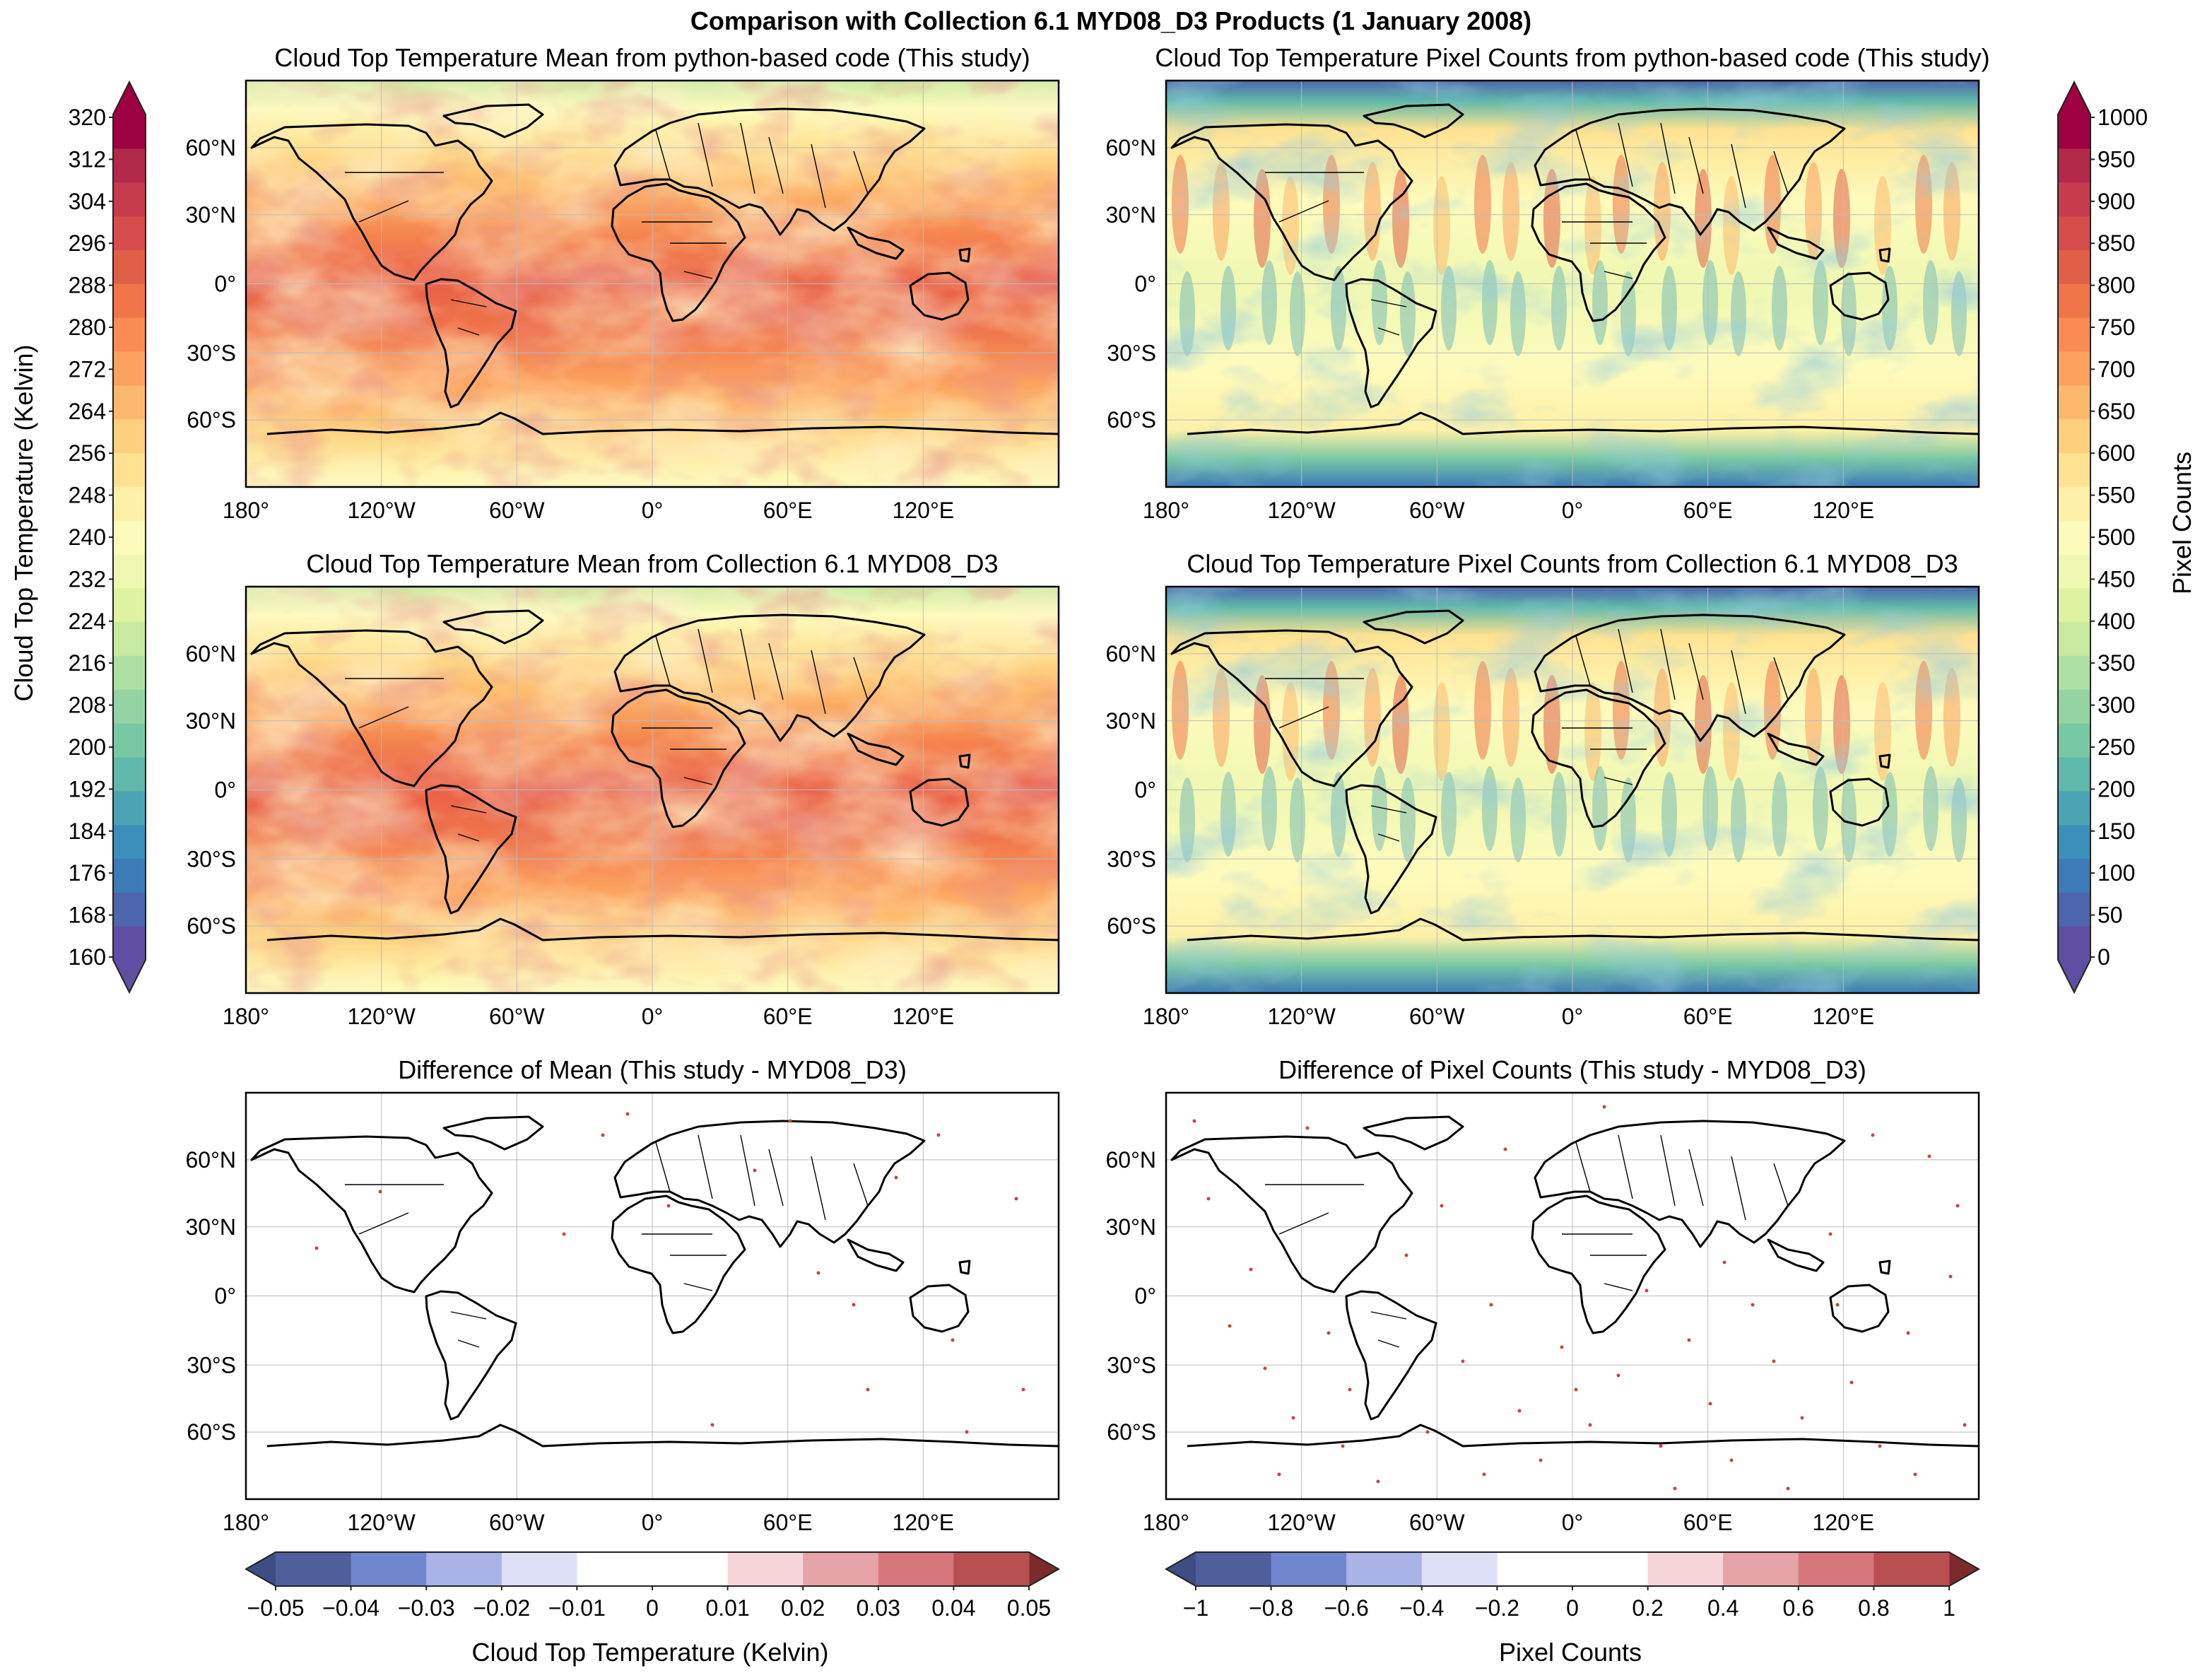  Describe the element at coordinates (2116, 831) in the screenshot. I see `colorbar-tick: 150` at that location.